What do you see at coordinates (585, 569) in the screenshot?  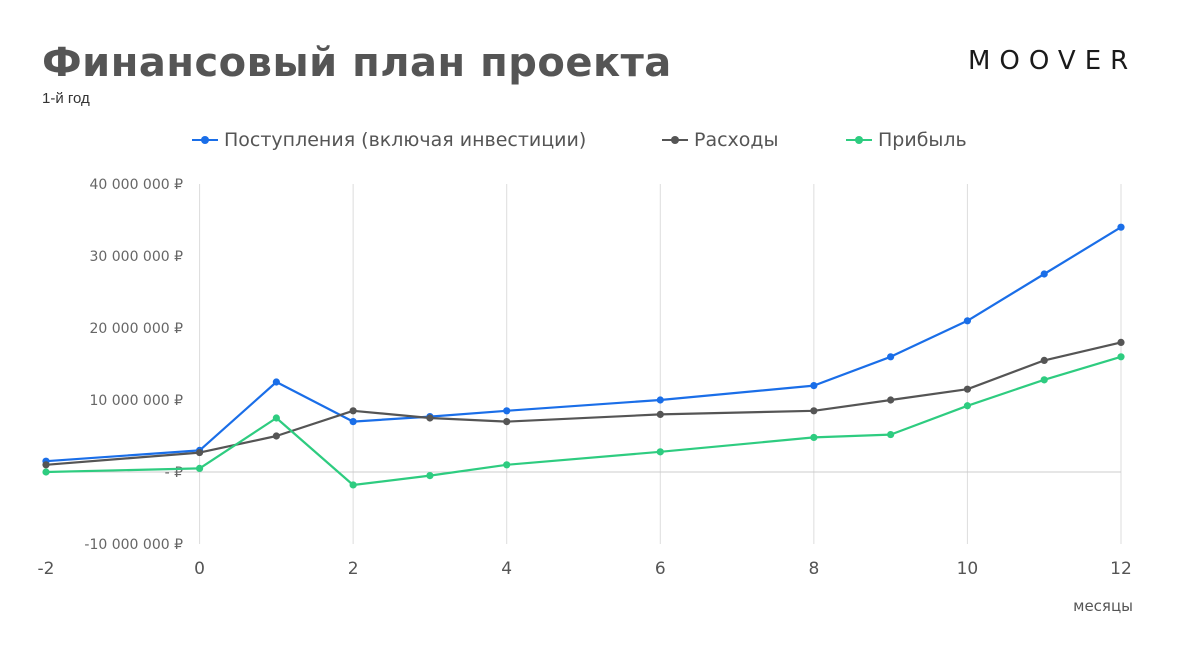 I see `x-axis-ticks: -2 0 2 4 6 8 10 12` at bounding box center [585, 569].